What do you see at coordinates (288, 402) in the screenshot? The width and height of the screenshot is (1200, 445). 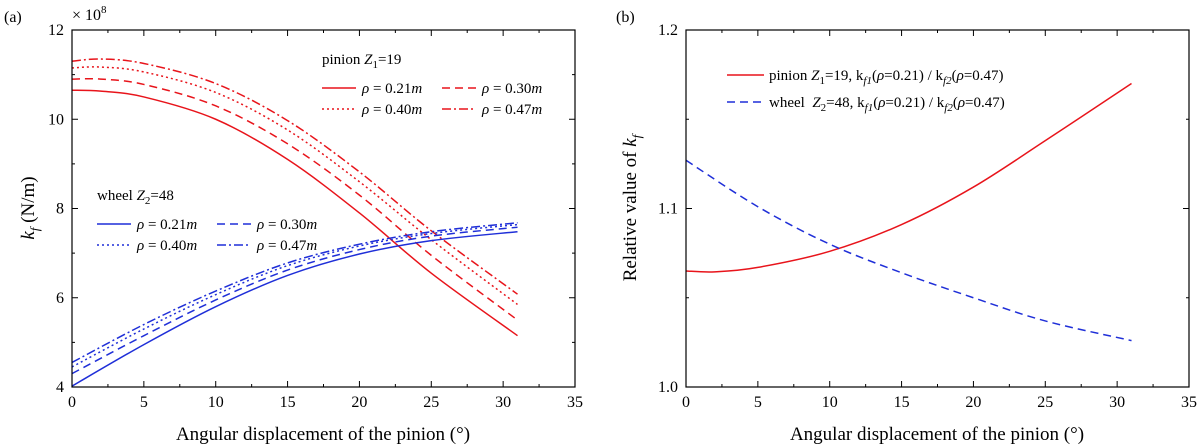 I see `chart-a-xtick-label: 15` at bounding box center [288, 402].